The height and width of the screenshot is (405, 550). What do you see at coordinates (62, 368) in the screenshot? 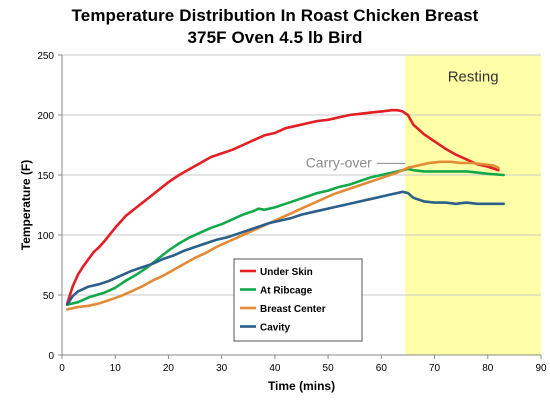
I see `x-tick-label: 0` at bounding box center [62, 368].